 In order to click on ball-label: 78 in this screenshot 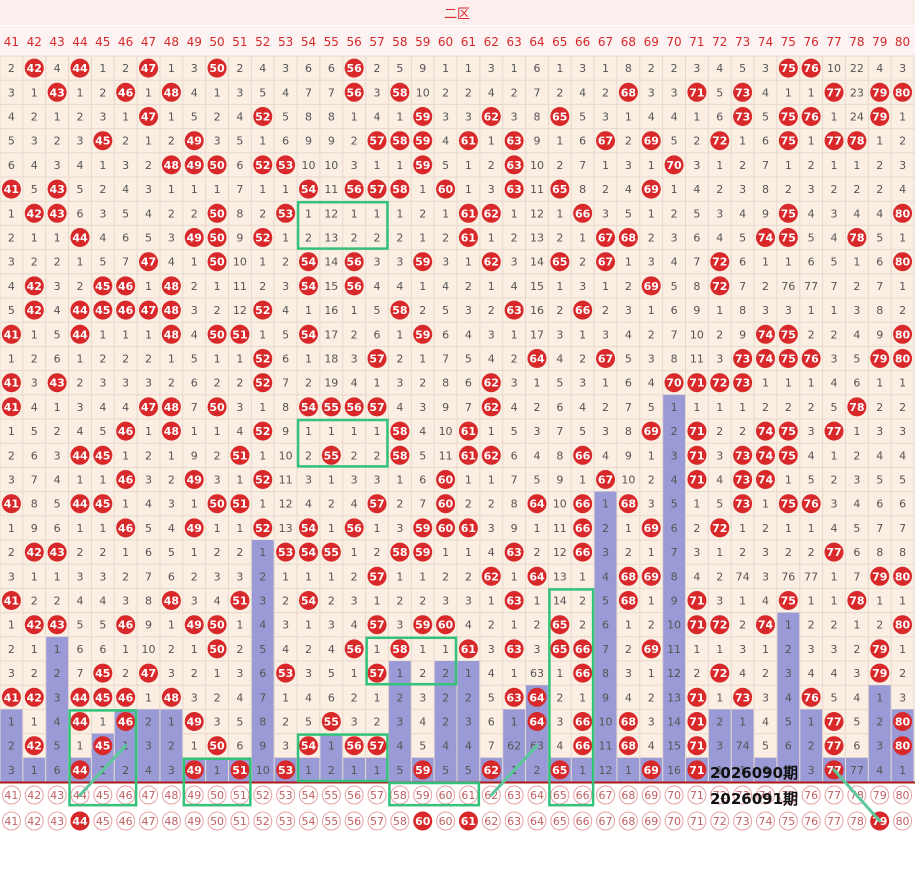, I will do `click(856, 601)`.